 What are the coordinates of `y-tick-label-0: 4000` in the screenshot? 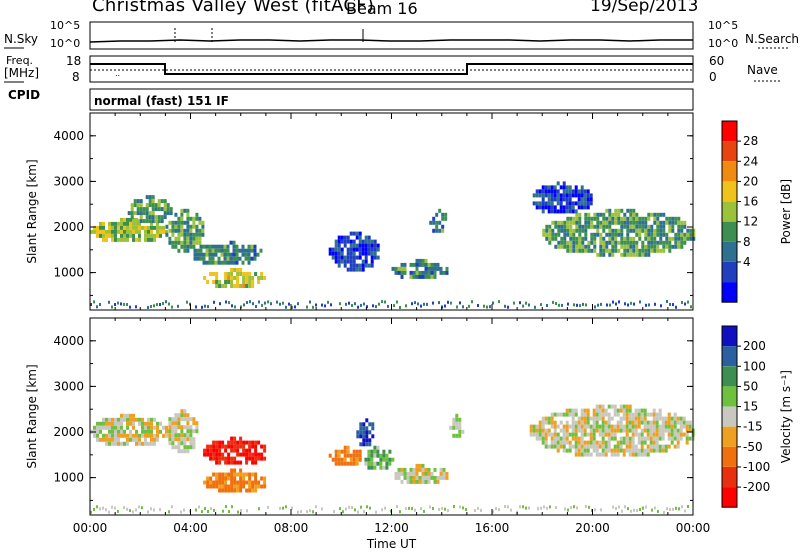 It's located at (68, 136).